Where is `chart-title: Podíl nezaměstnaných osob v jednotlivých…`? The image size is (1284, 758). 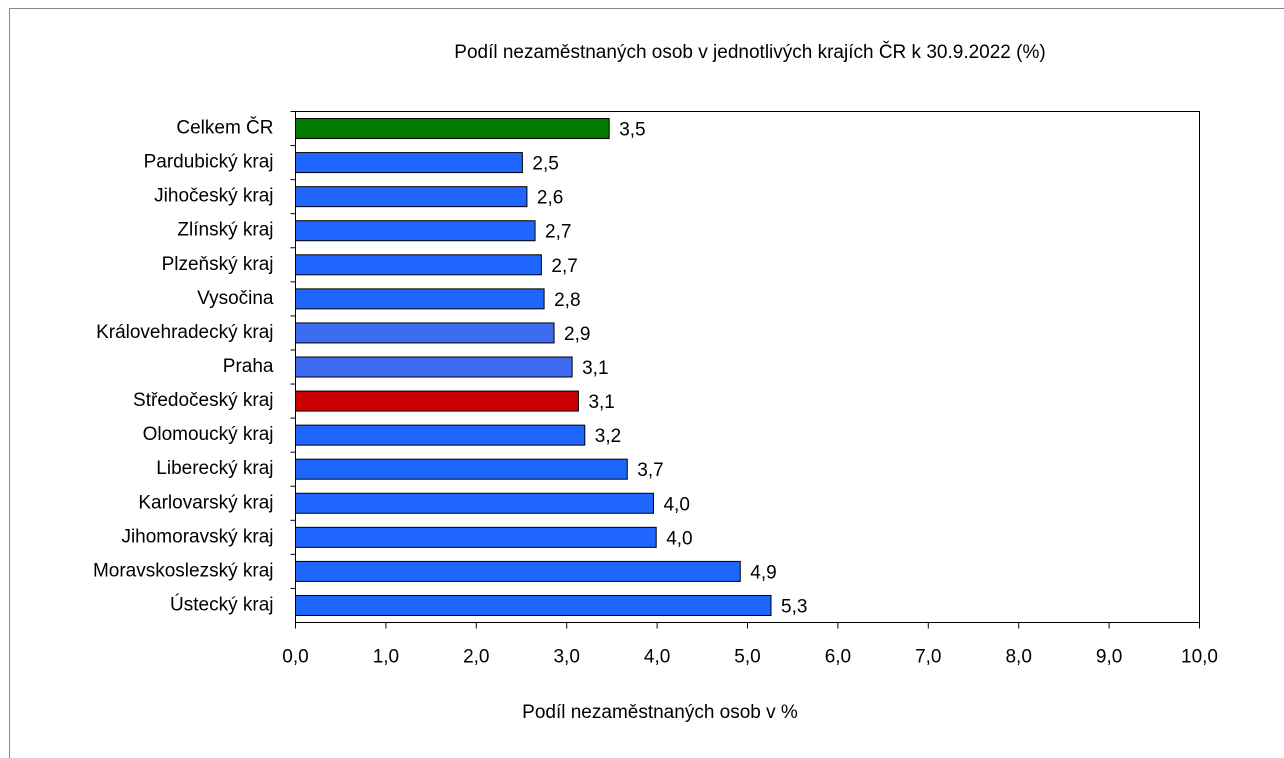 chart-title: Podíl nezaměstnaných osob v jednotlivých… is located at coordinates (749, 52).